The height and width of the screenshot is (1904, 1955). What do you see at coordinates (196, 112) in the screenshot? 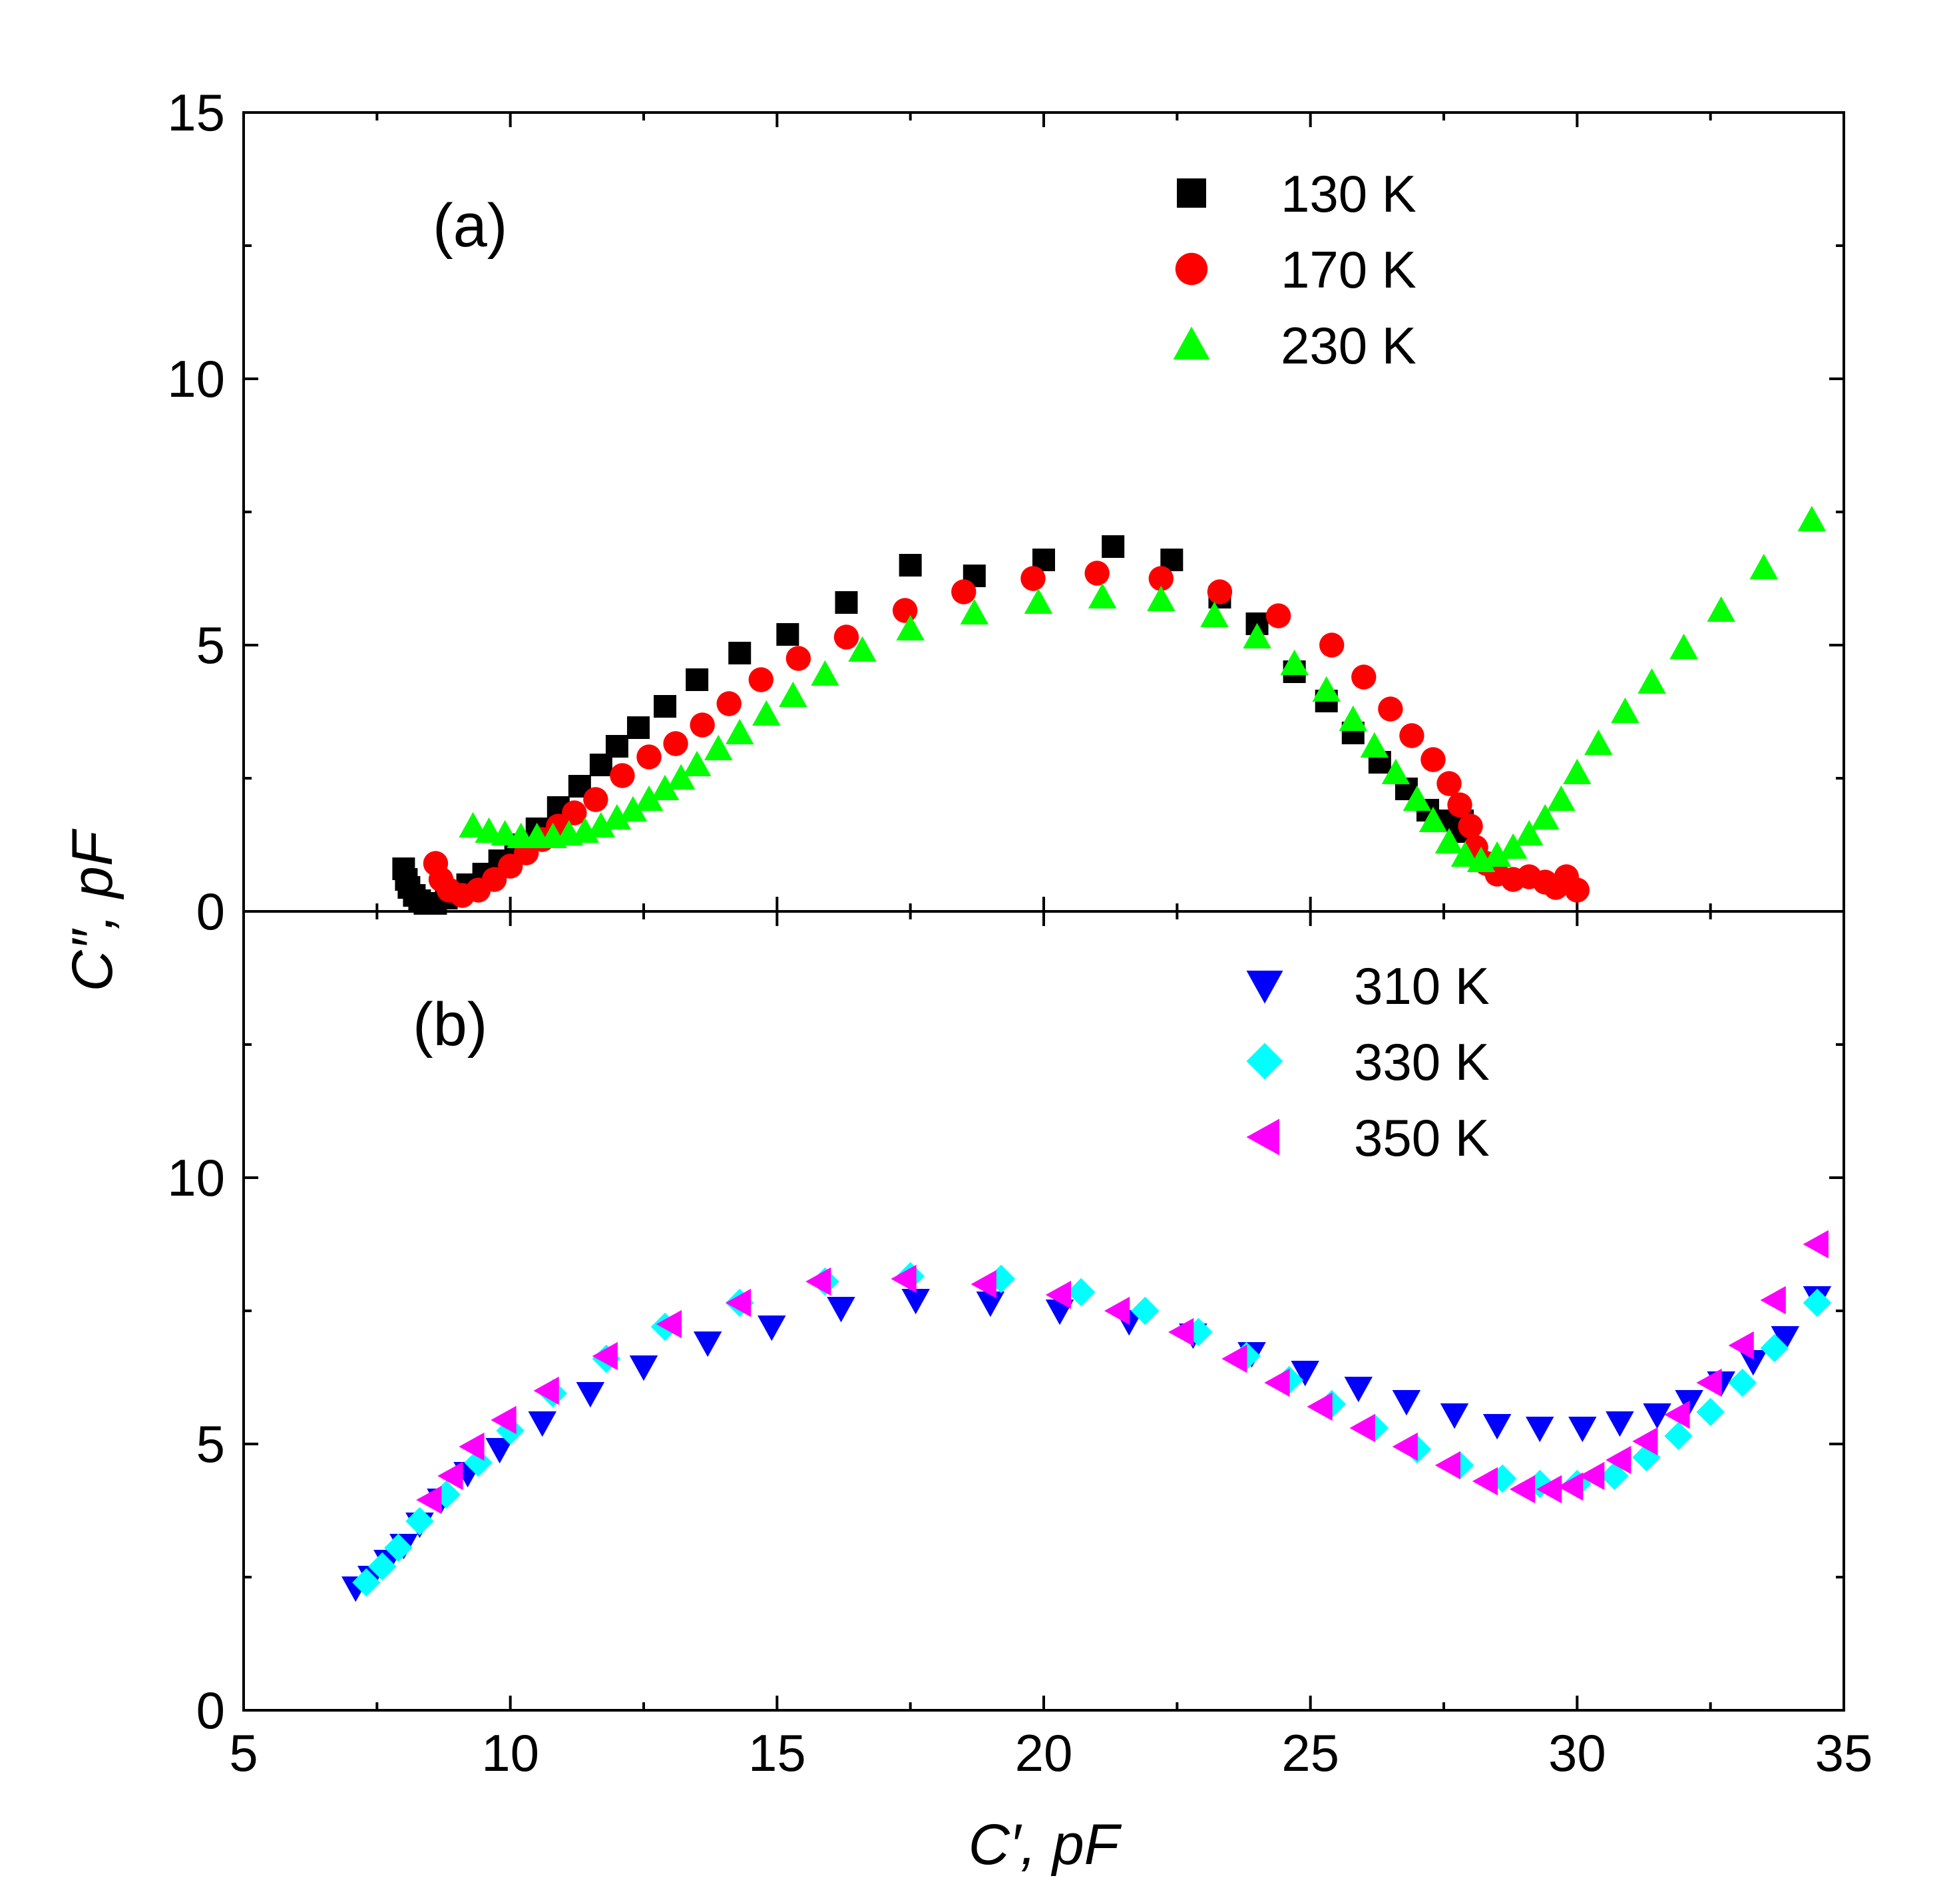
I see `y-tick-label: 15` at bounding box center [196, 112].